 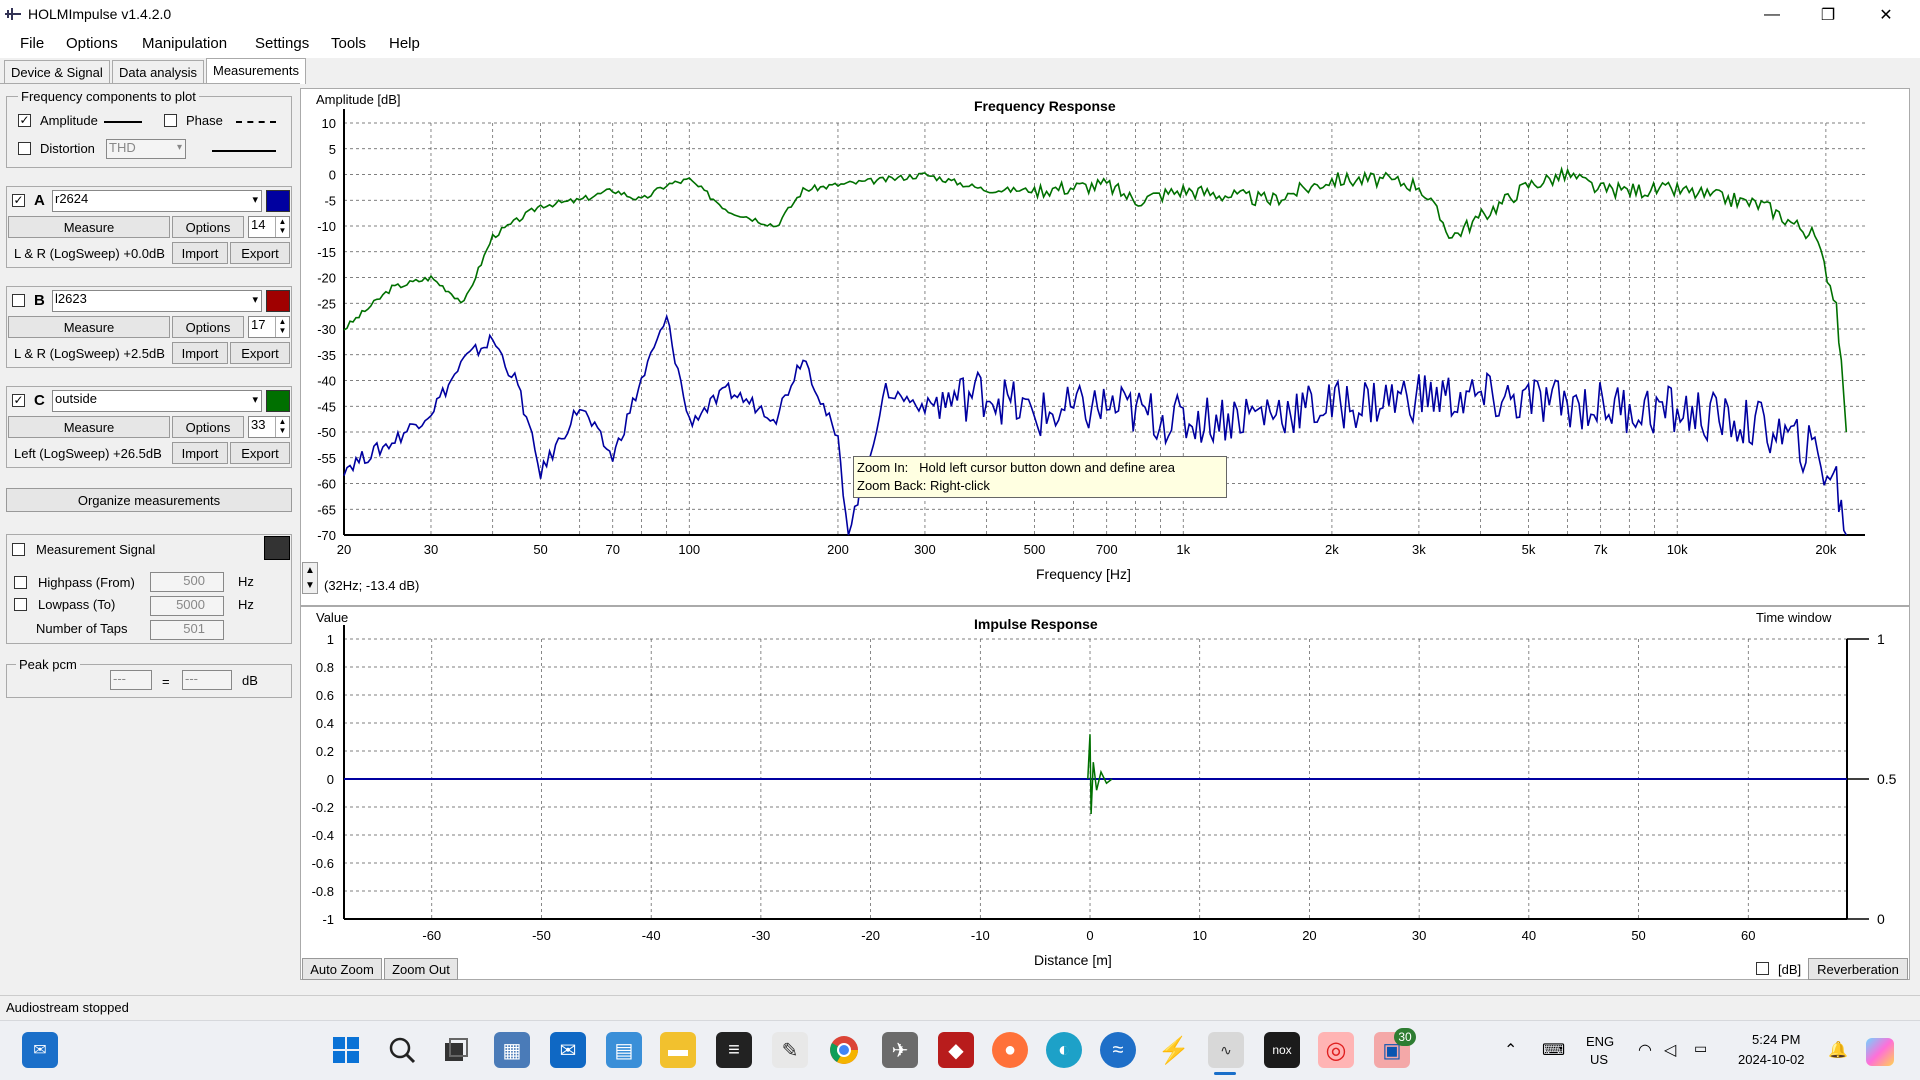 What do you see at coordinates (923, 485) in the screenshot?
I see `tooltip-line-2: Zoom Back: Right-click` at bounding box center [923, 485].